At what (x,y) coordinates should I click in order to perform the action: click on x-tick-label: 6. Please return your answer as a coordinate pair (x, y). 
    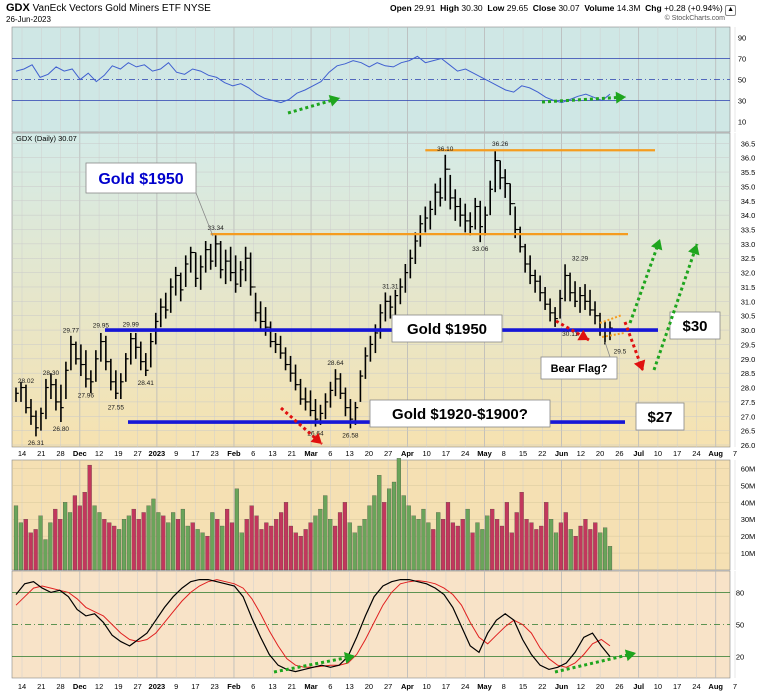
    Looking at the image, I should click on (253, 453).